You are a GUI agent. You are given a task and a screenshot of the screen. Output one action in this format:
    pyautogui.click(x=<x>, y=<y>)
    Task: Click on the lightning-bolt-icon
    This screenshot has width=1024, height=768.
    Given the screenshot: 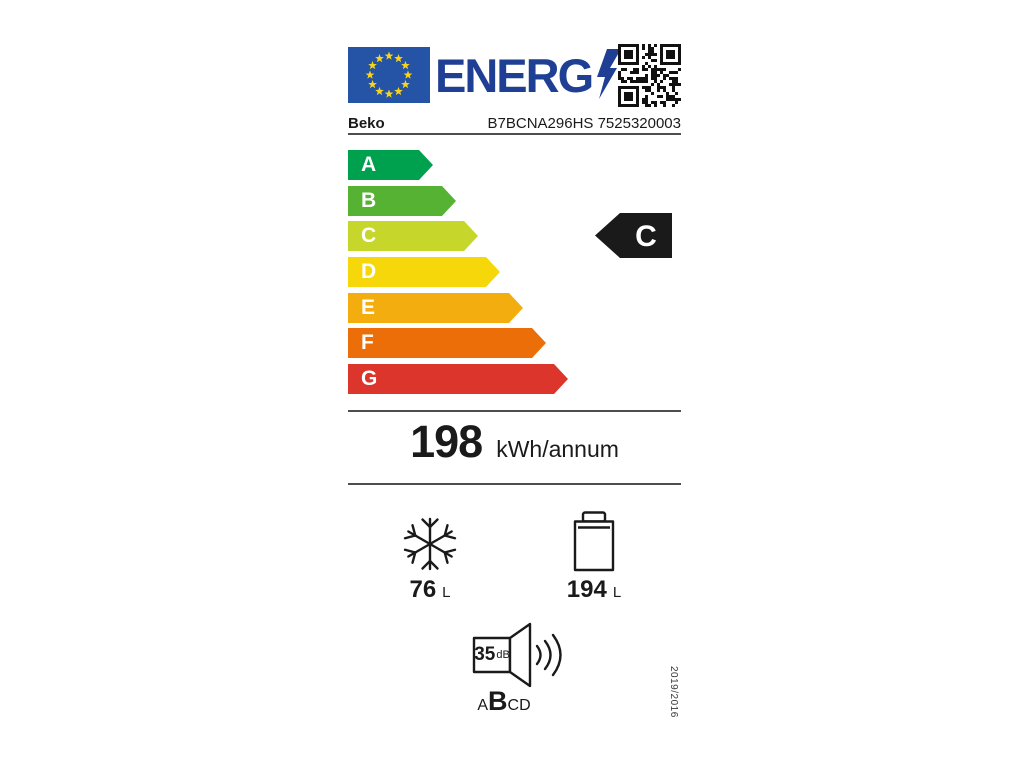 What is the action you would take?
    pyautogui.click(x=609, y=74)
    